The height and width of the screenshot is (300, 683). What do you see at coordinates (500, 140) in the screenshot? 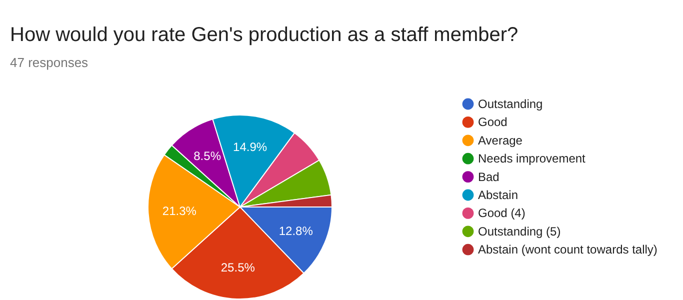
I see `legend-label: Average` at bounding box center [500, 140].